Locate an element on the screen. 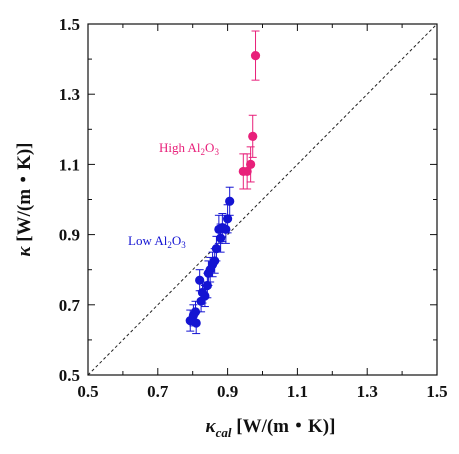 The width and height of the screenshot is (459, 454). x-tick-label: 1.5 is located at coordinates (436, 391).